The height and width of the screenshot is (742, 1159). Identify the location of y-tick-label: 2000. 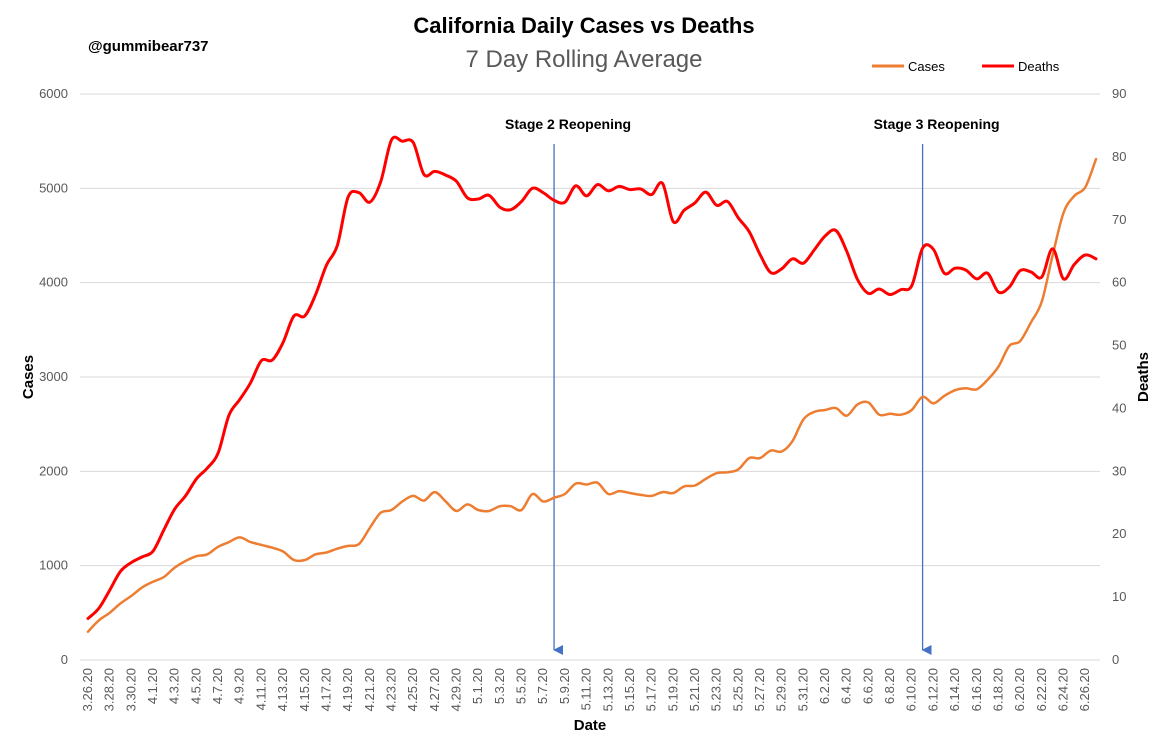
(53, 470).